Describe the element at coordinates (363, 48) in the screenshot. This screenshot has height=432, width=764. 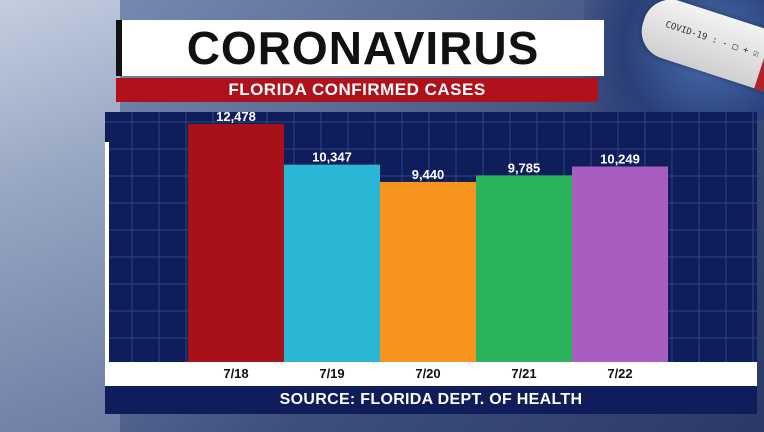
I see `page-title: CORONAVIRUS` at that location.